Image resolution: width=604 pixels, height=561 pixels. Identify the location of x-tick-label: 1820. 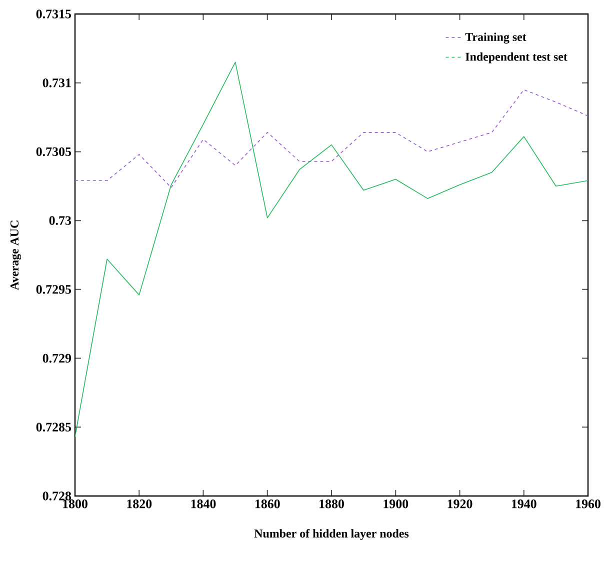
(139, 504).